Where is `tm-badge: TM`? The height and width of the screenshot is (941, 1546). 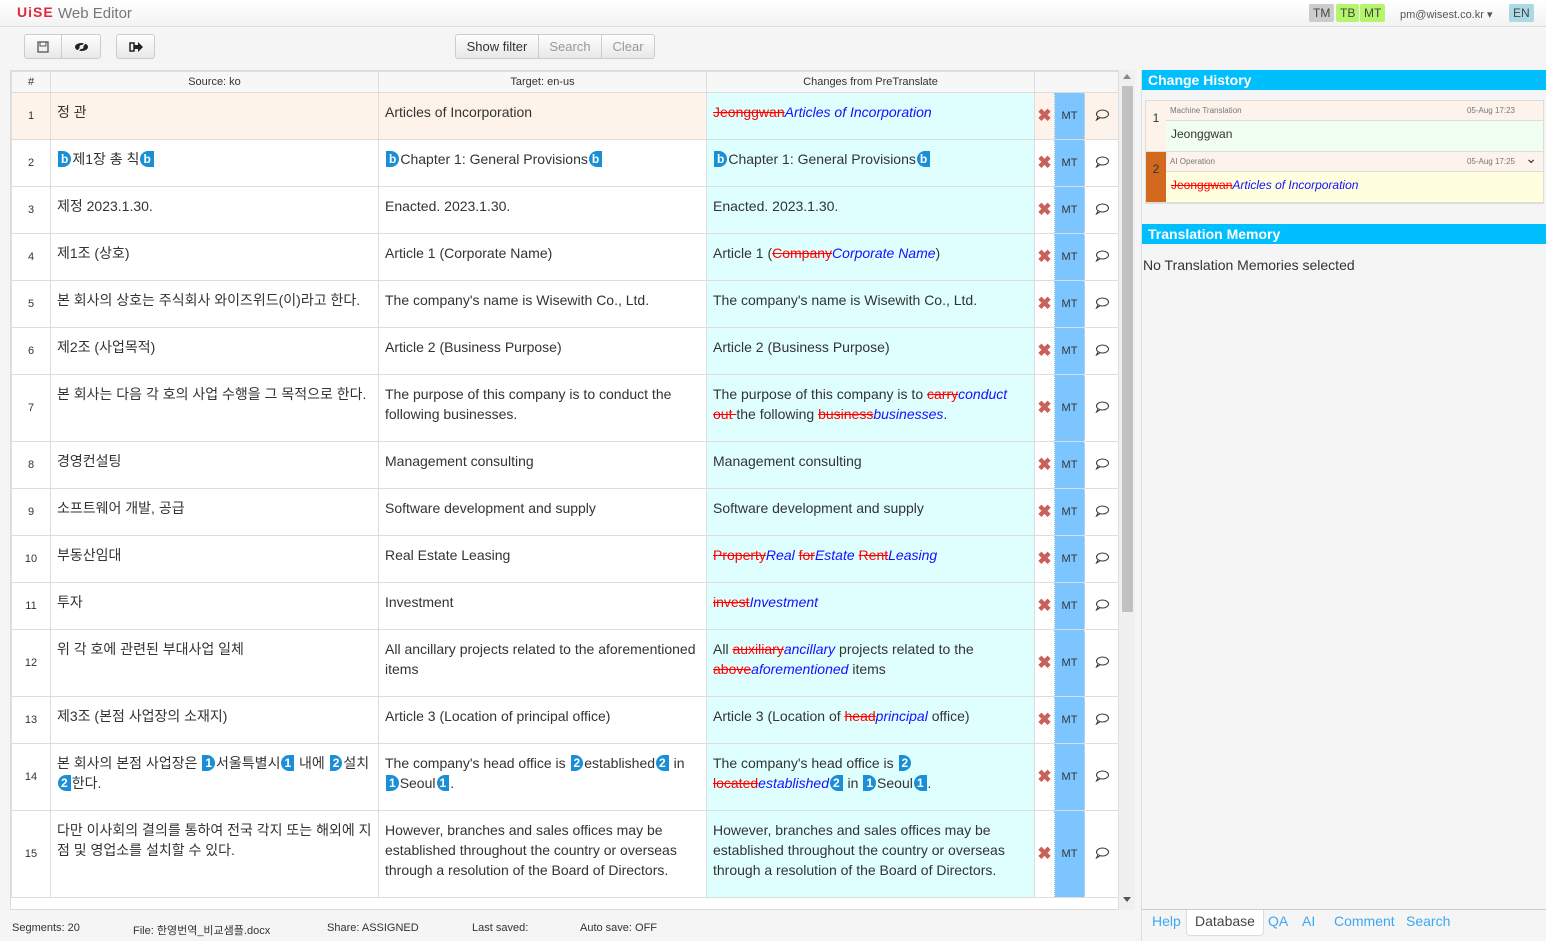
tm-badge: TM is located at coordinates (1322, 13).